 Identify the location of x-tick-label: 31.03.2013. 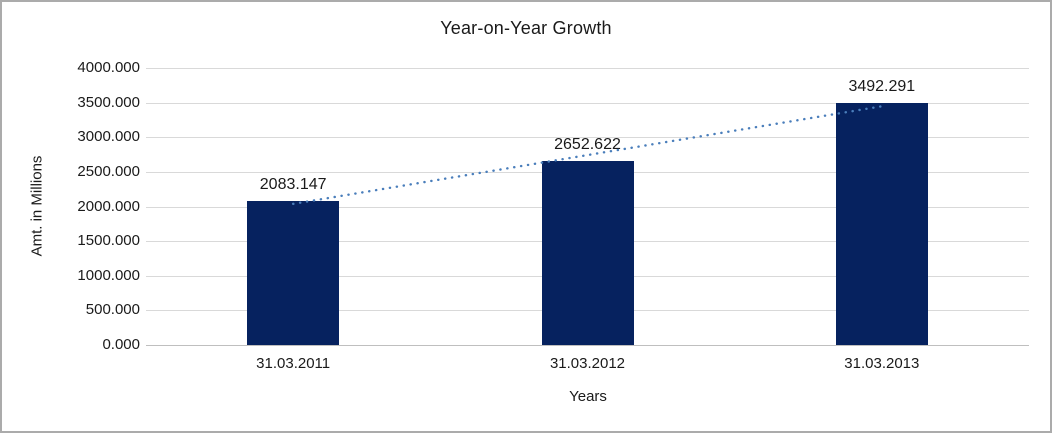
(882, 363).